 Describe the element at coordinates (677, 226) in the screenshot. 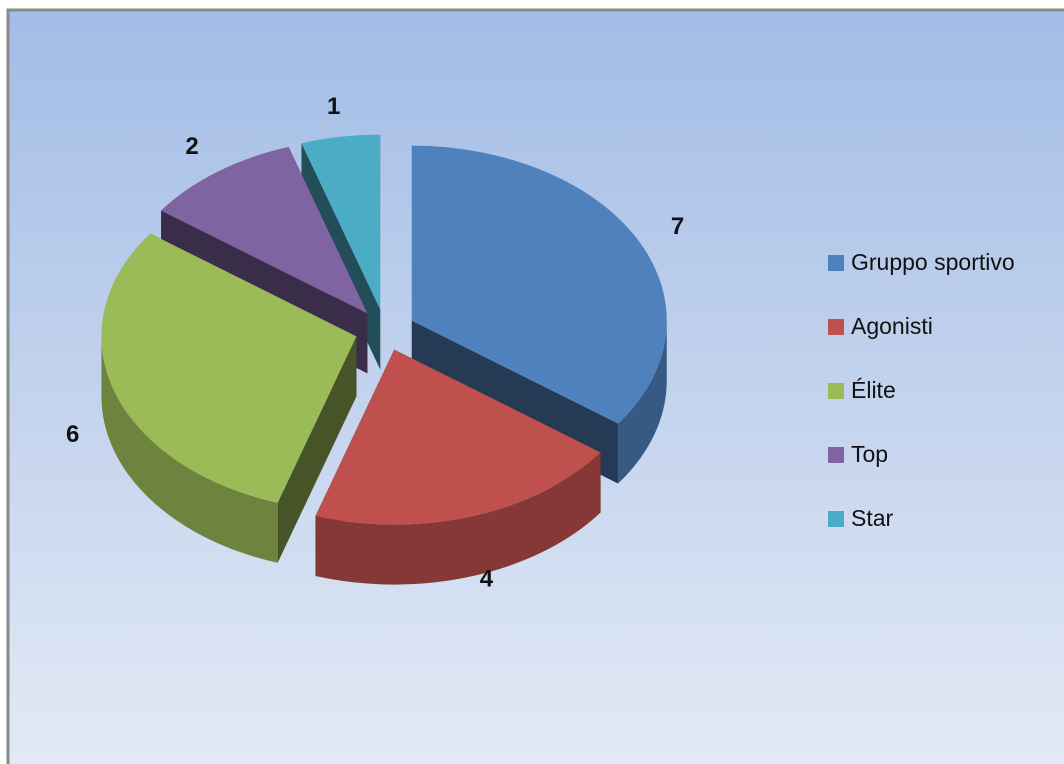

I see `data-label: 7` at that location.